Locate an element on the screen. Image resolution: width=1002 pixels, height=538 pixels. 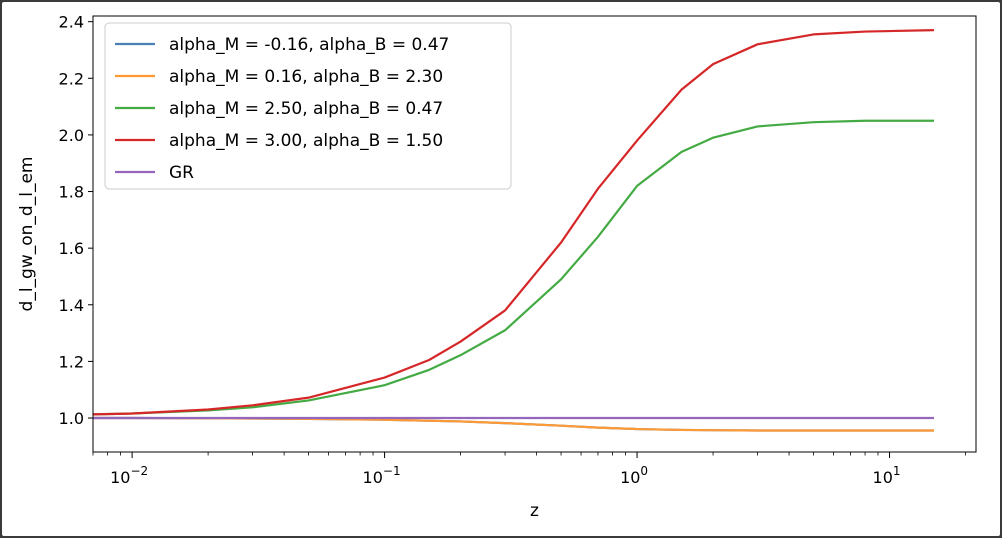
y-tick-label: 1.0 is located at coordinates (71, 418).